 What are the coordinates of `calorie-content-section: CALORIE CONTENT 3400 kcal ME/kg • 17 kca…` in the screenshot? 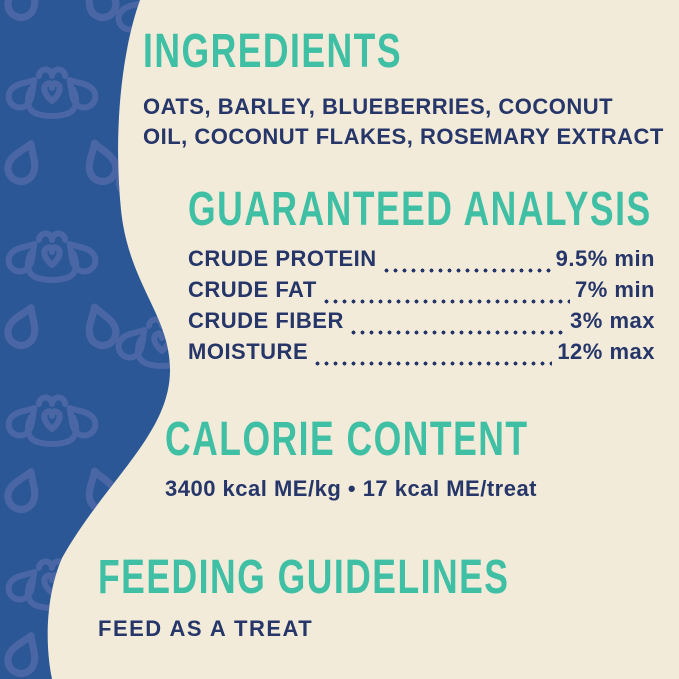 It's located at (410, 459).